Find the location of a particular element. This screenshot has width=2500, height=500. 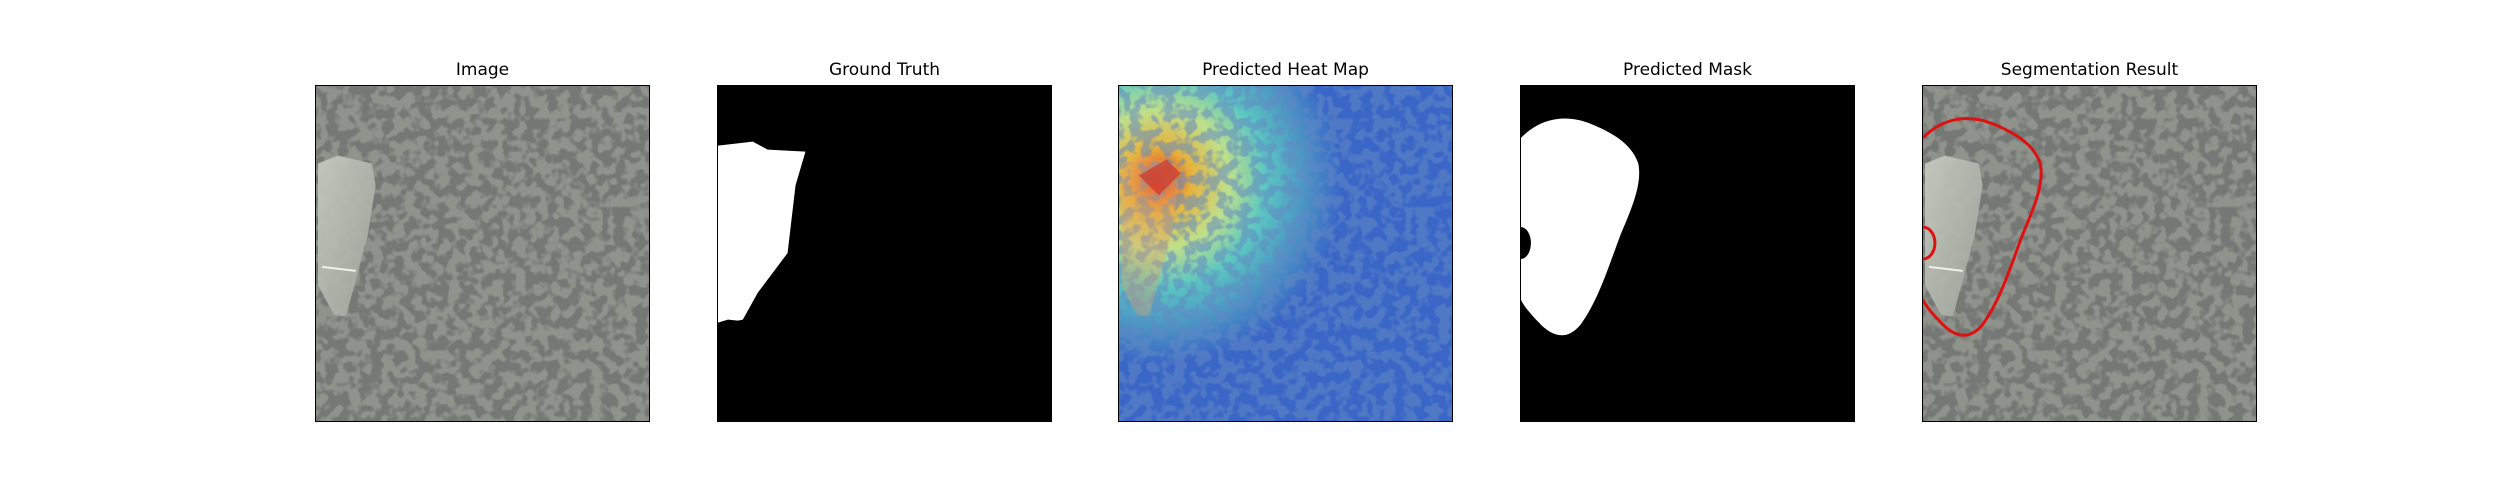

heat-map-panel is located at coordinates (1285, 253).